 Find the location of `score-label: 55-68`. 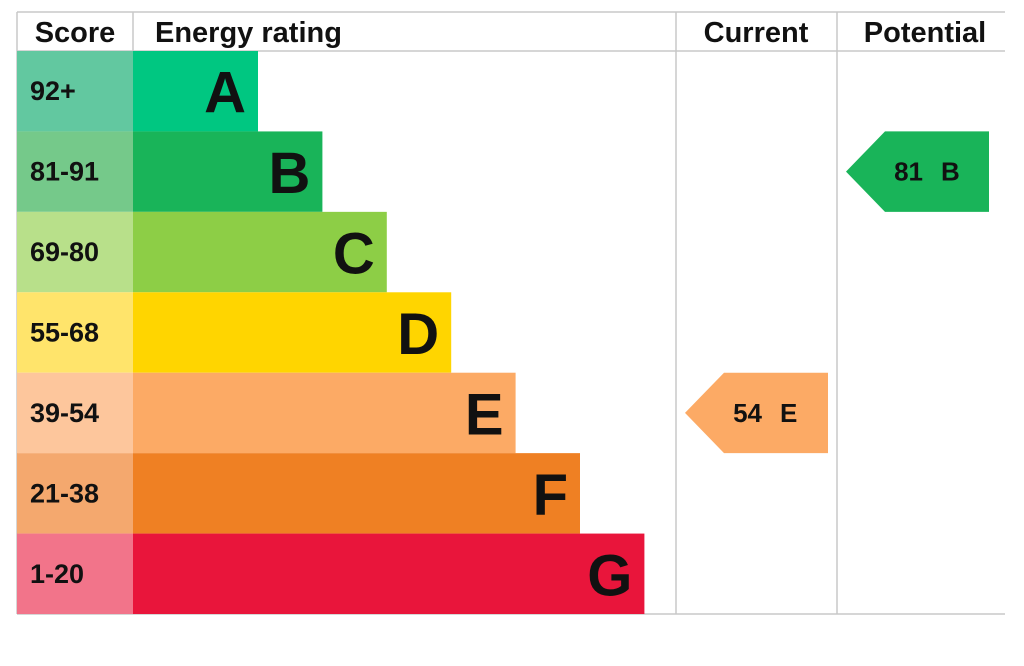

score-label: 55-68 is located at coordinates (64, 333).